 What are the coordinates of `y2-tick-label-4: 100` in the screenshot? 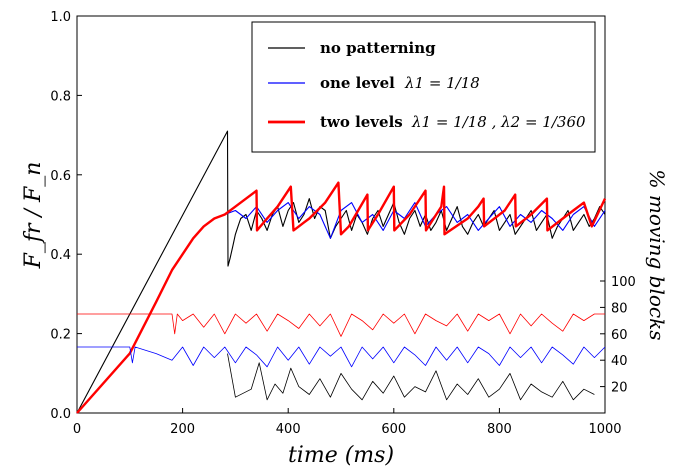 It's located at (623, 282).